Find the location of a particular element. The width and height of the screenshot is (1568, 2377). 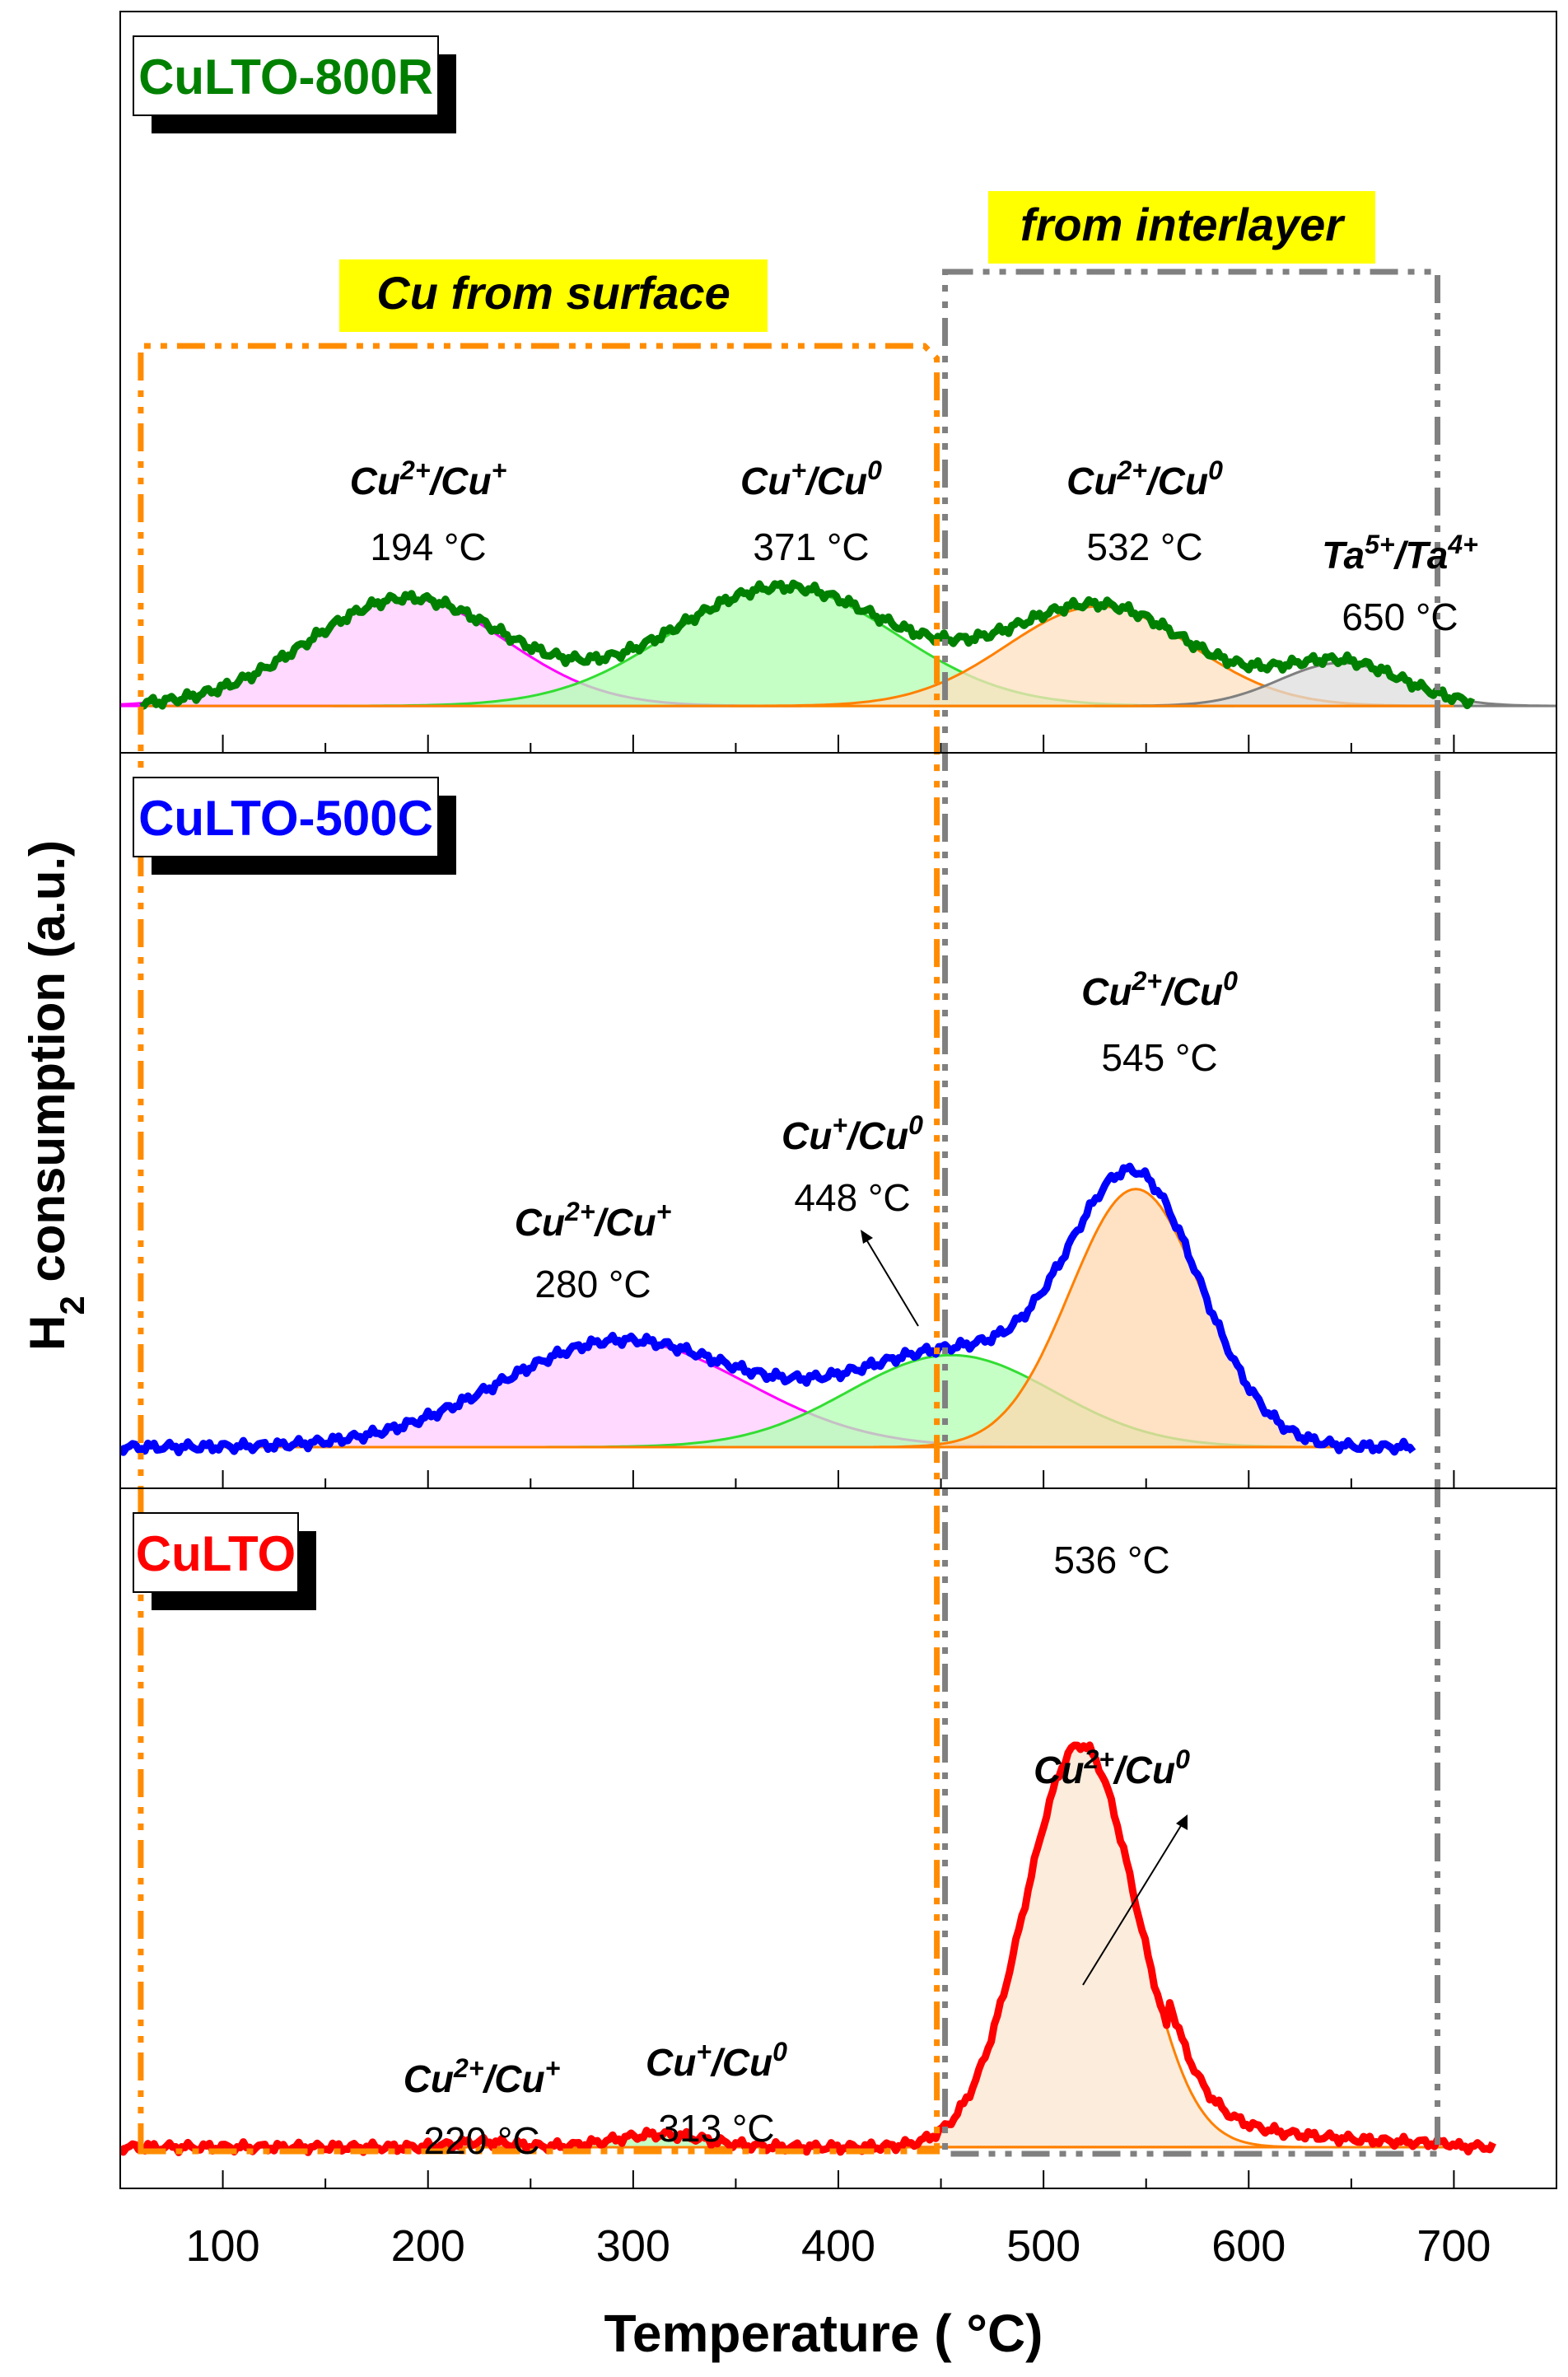

annotation-temp-CuLTO-500C-1: 448 °C is located at coordinates (852, 1198).